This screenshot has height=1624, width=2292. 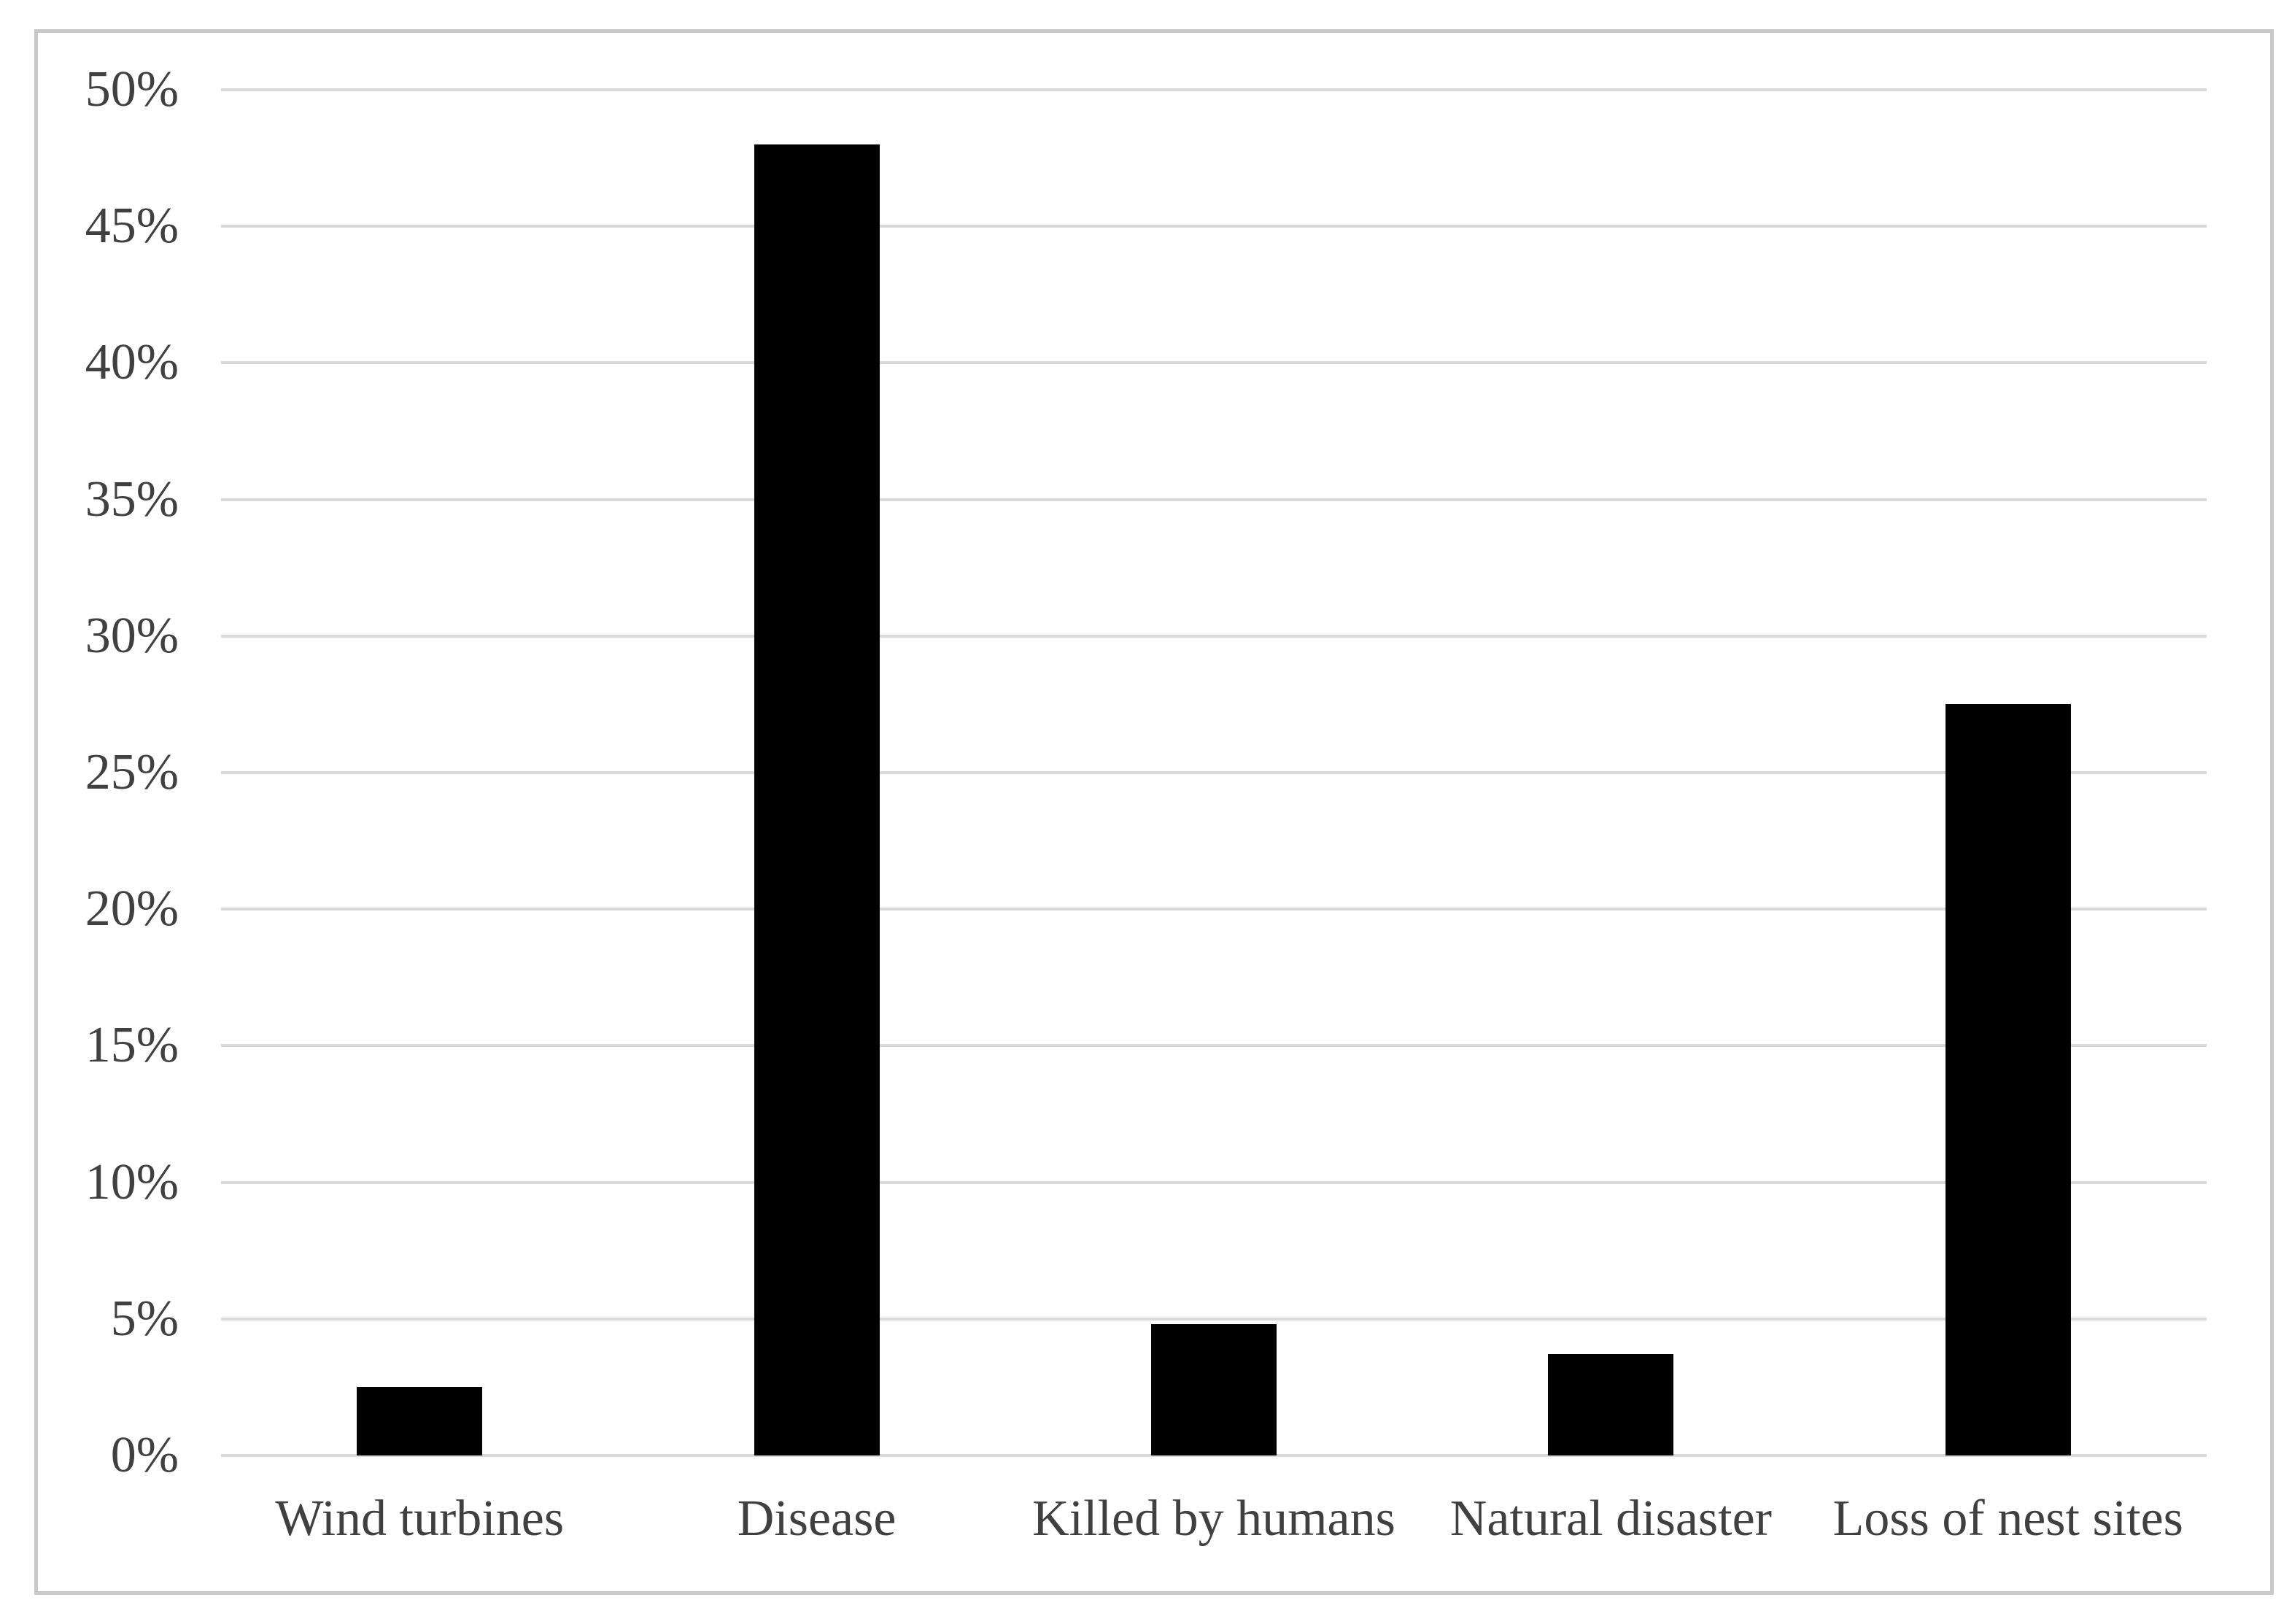 What do you see at coordinates (132, 909) in the screenshot?
I see `y-axis-tick-label: 20%` at bounding box center [132, 909].